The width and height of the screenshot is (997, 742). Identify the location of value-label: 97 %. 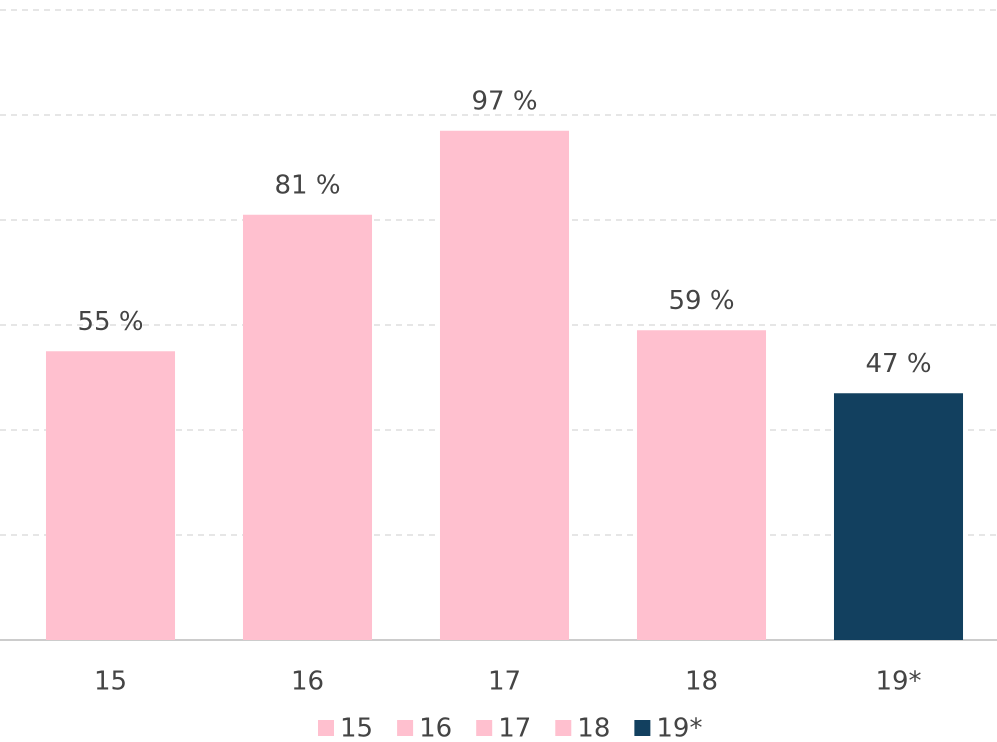
(504, 101).